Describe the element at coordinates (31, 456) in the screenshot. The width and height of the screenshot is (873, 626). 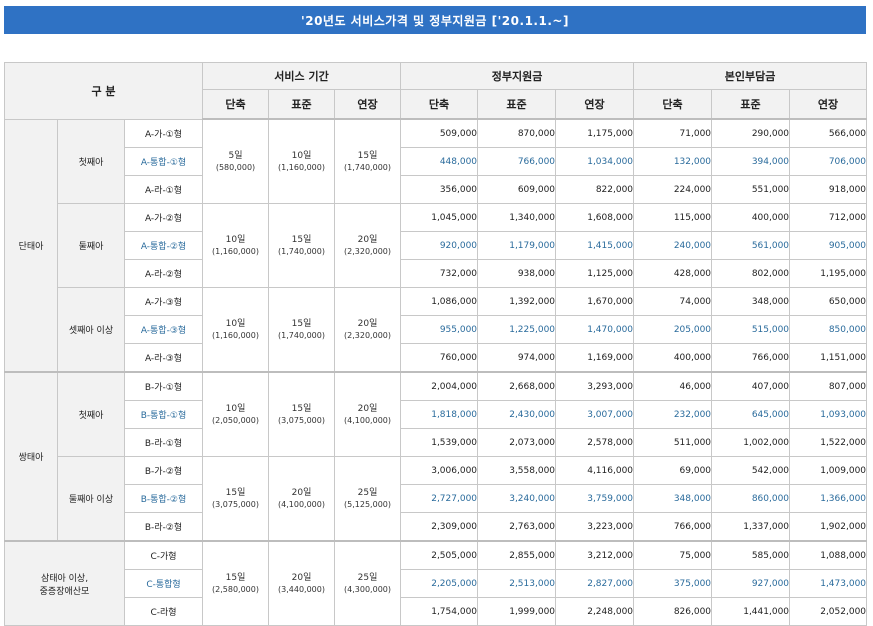
I see `group-label: 쌍태아` at that location.